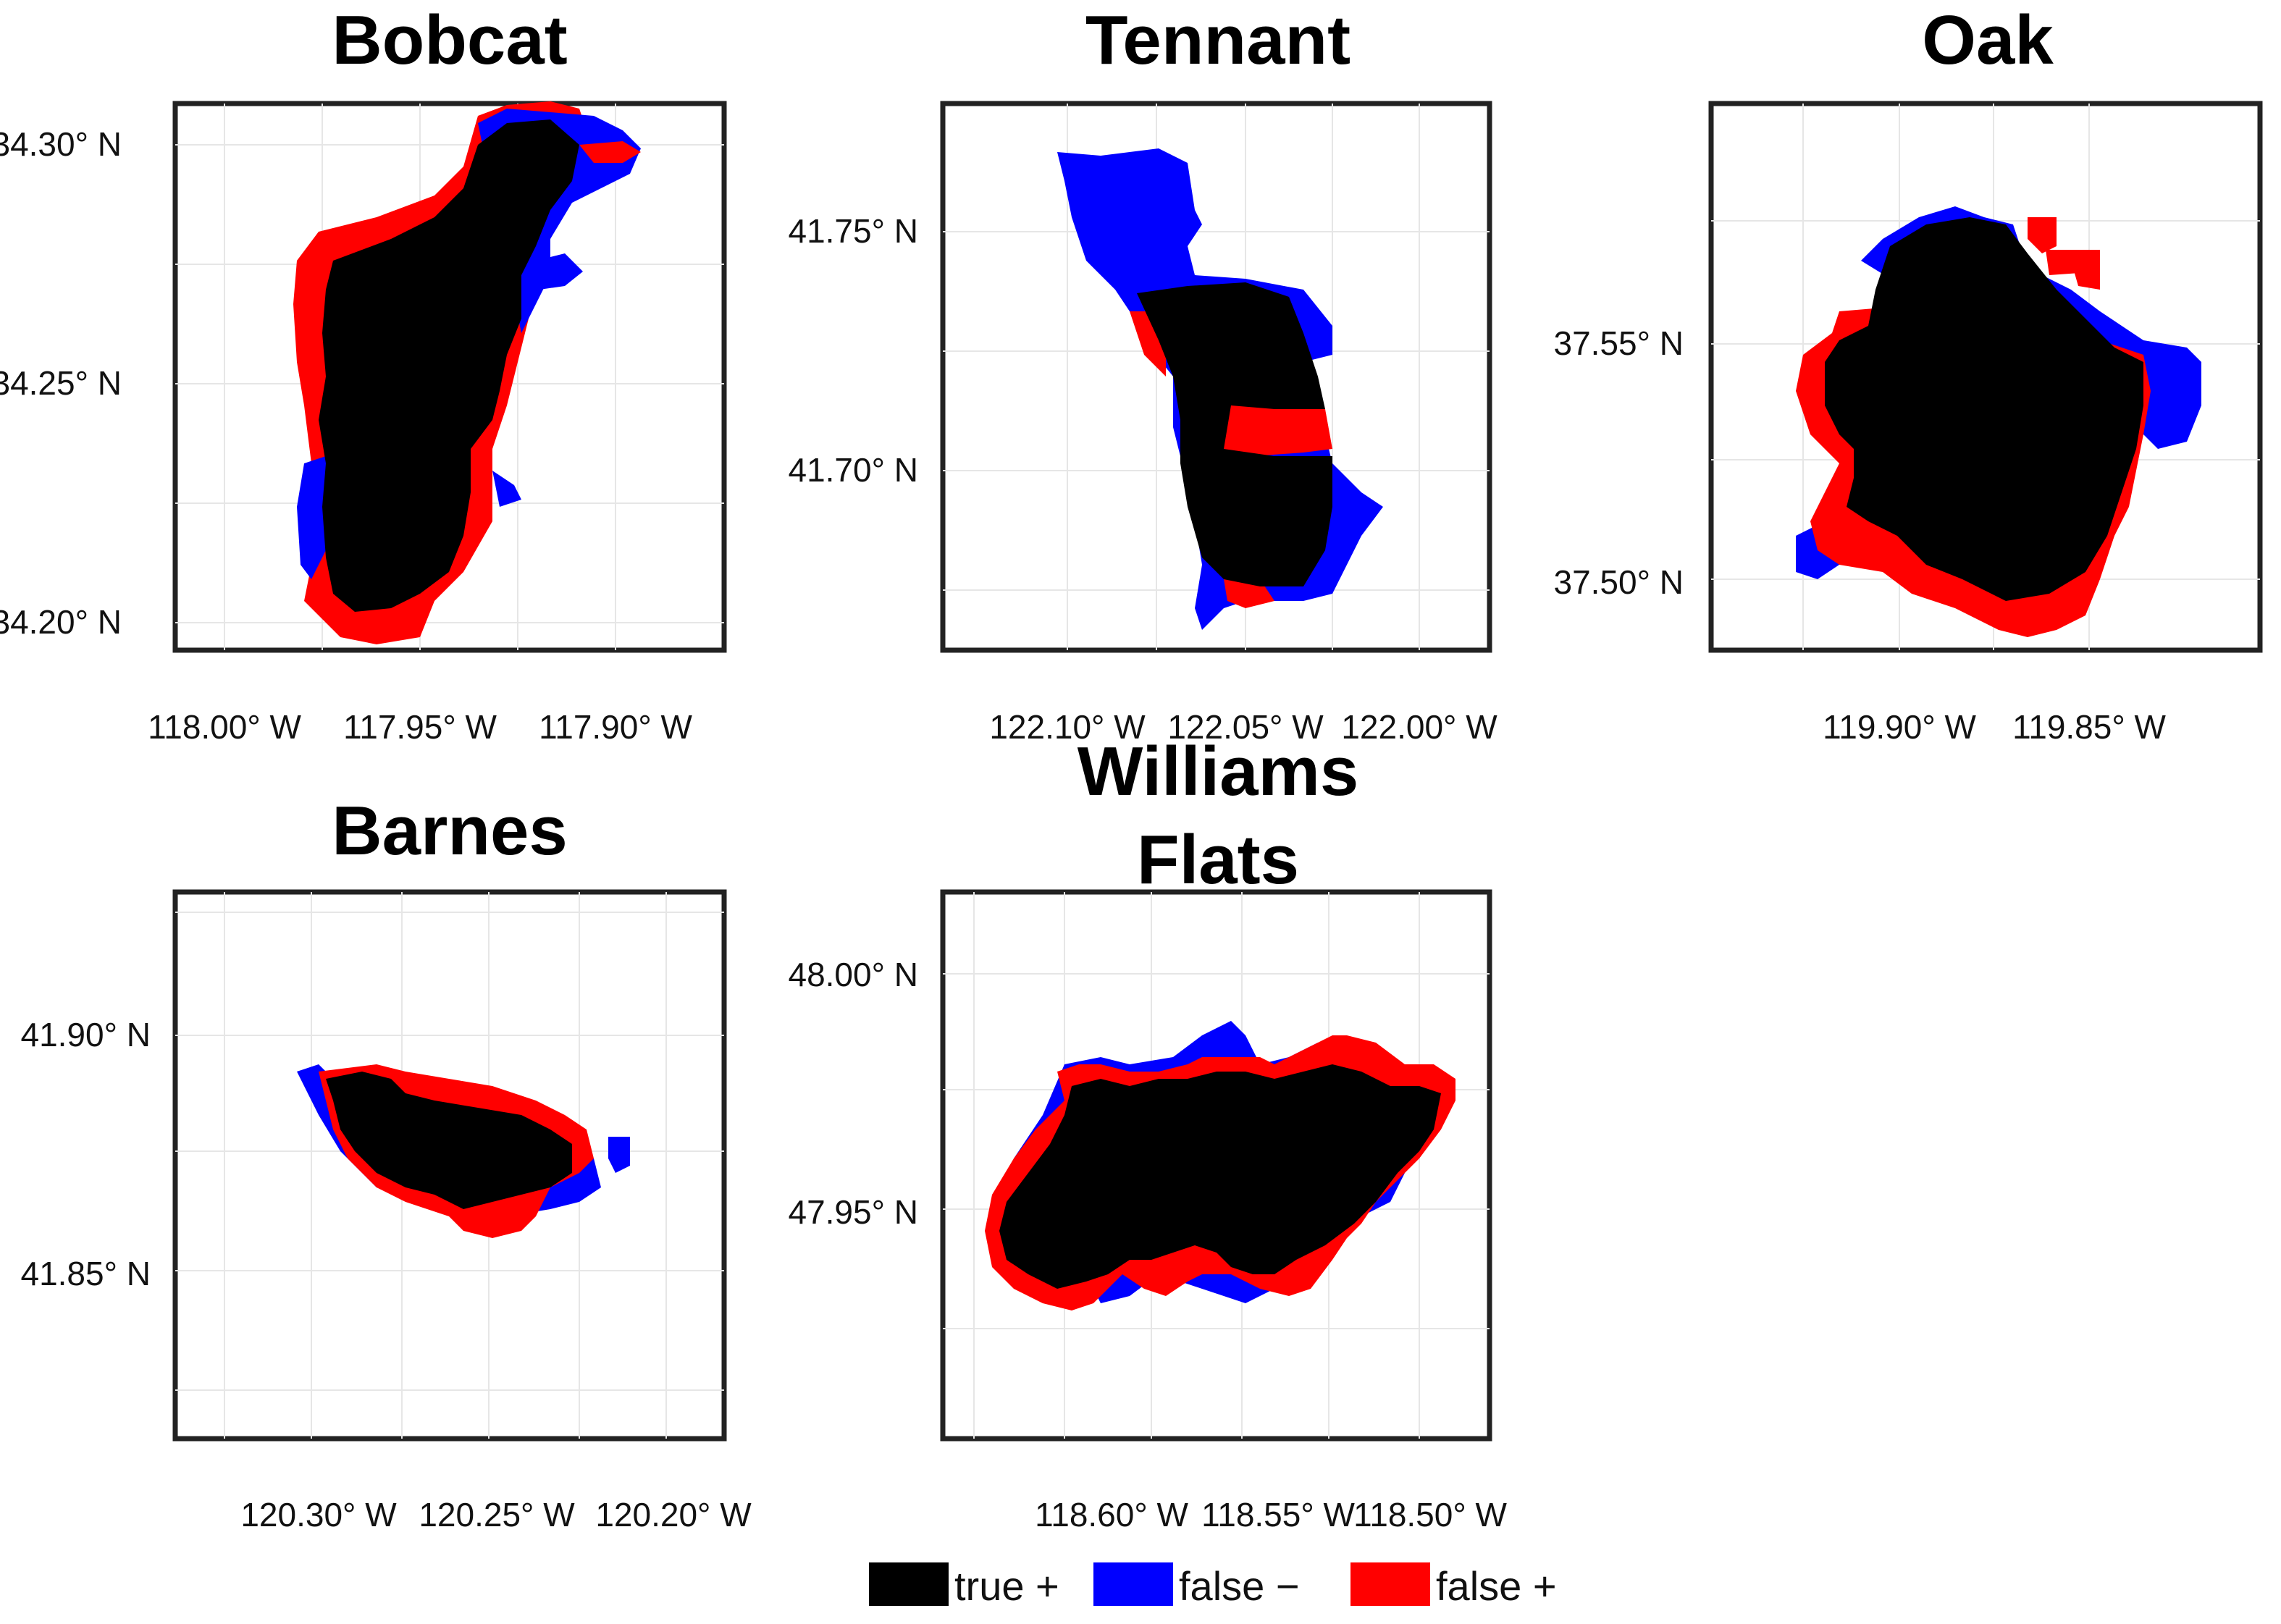 The image size is (2281, 1624). I want to click on lat-tick-label: 41.90° N, so click(85, 1034).